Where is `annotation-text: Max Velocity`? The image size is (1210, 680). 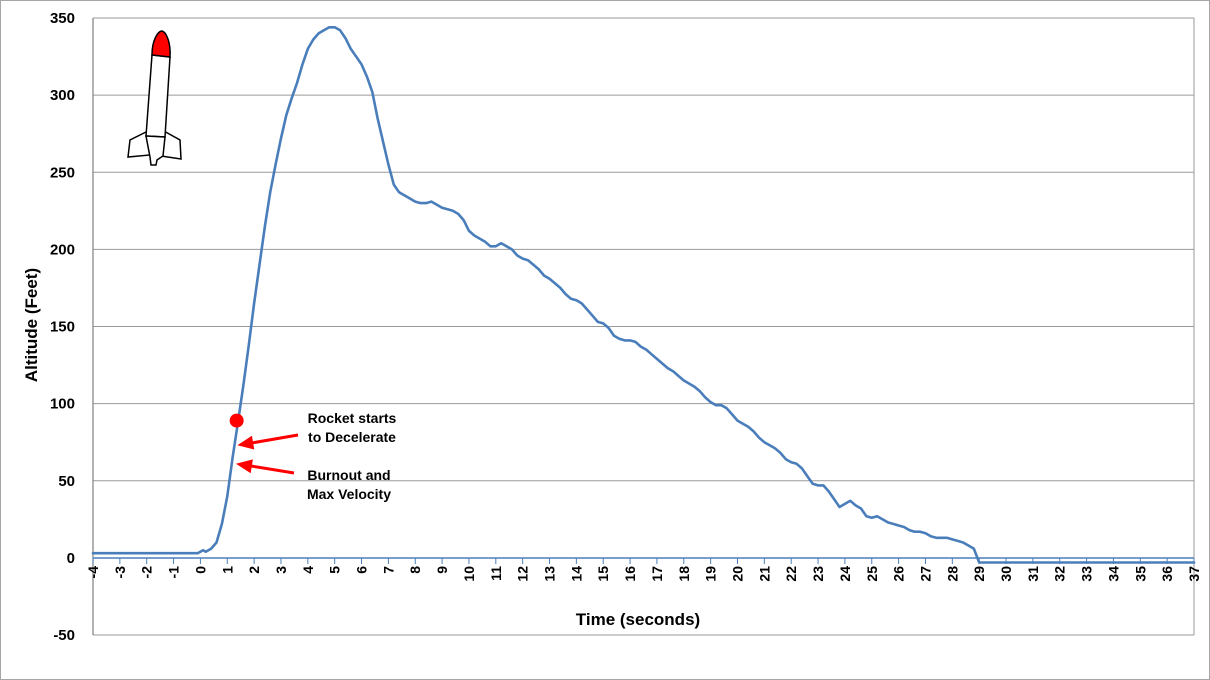 annotation-text: Max Velocity is located at coordinates (349, 494).